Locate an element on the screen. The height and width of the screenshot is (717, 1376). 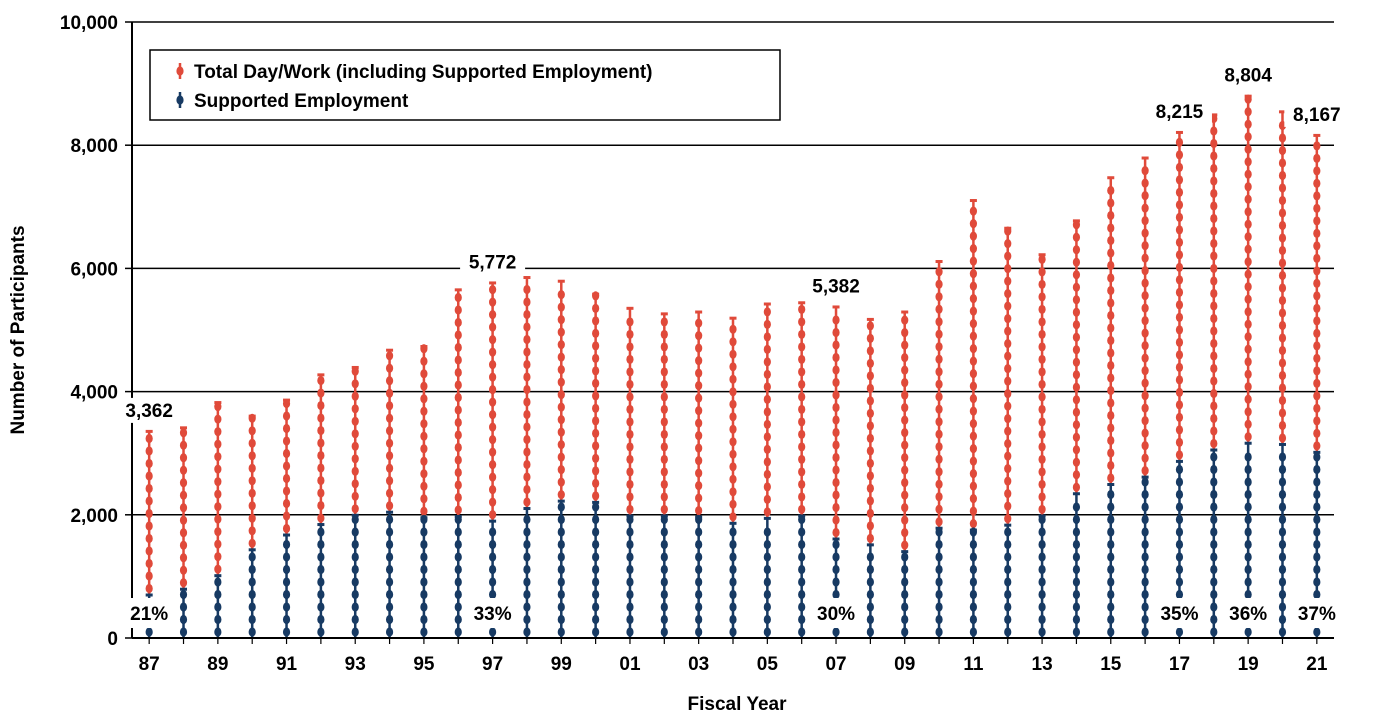
y-tick-label: 10,000 is located at coordinates (89, 23).